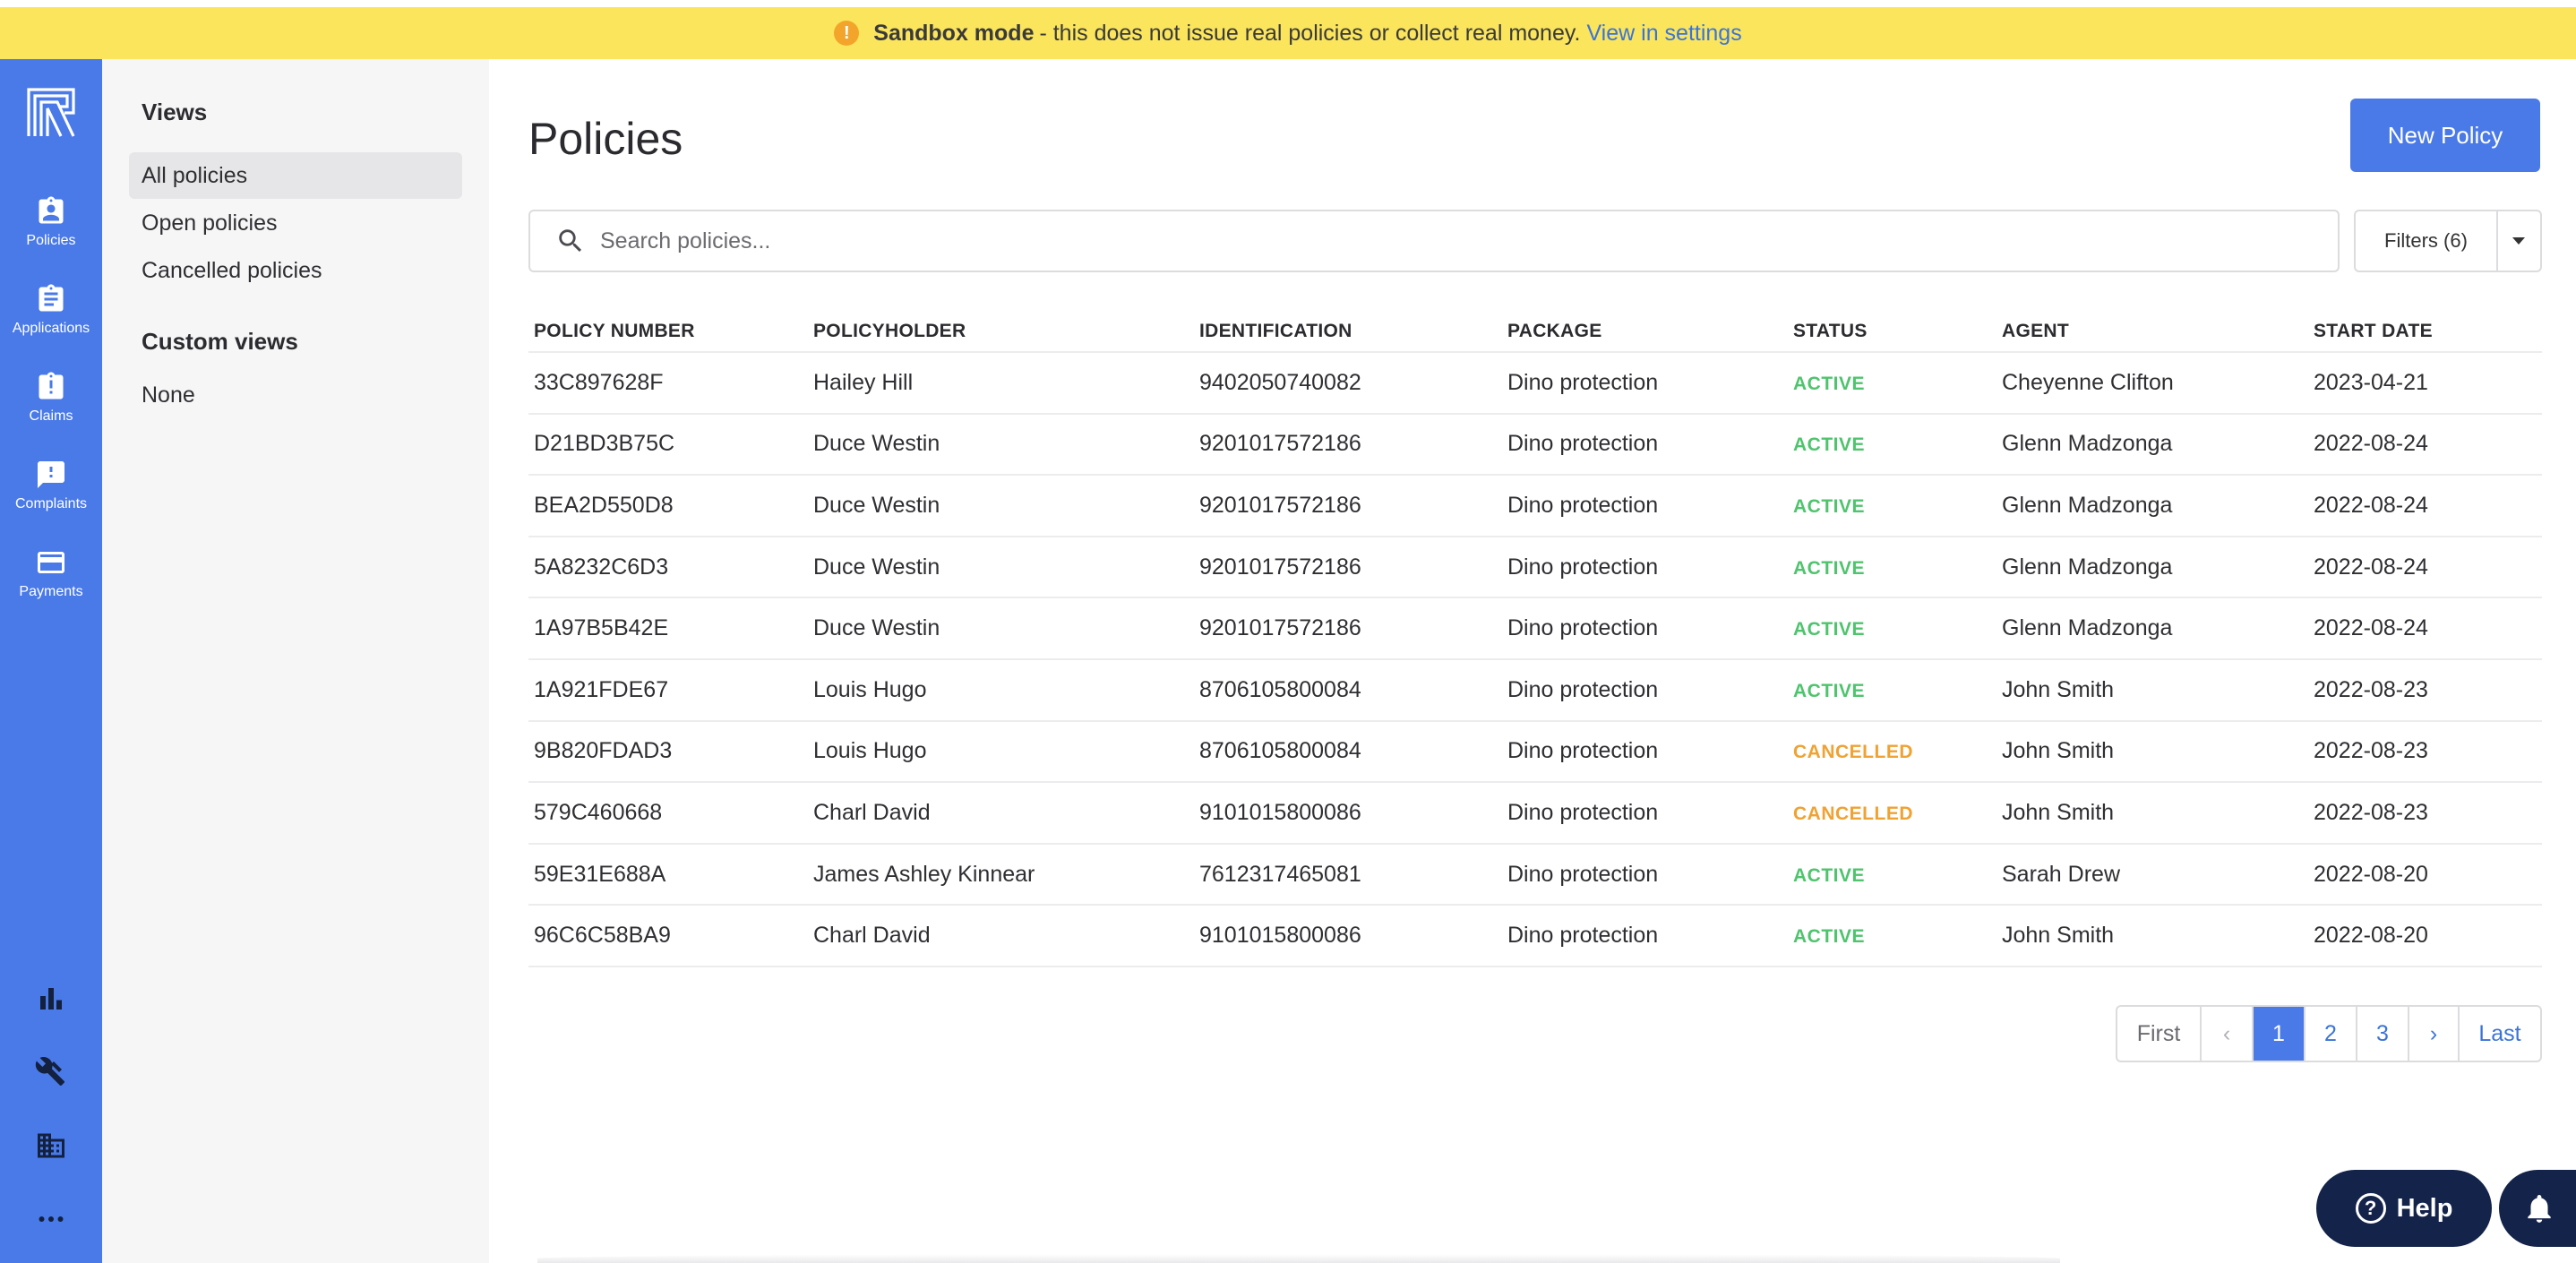  I want to click on page-3-button: 3, so click(2383, 1034).